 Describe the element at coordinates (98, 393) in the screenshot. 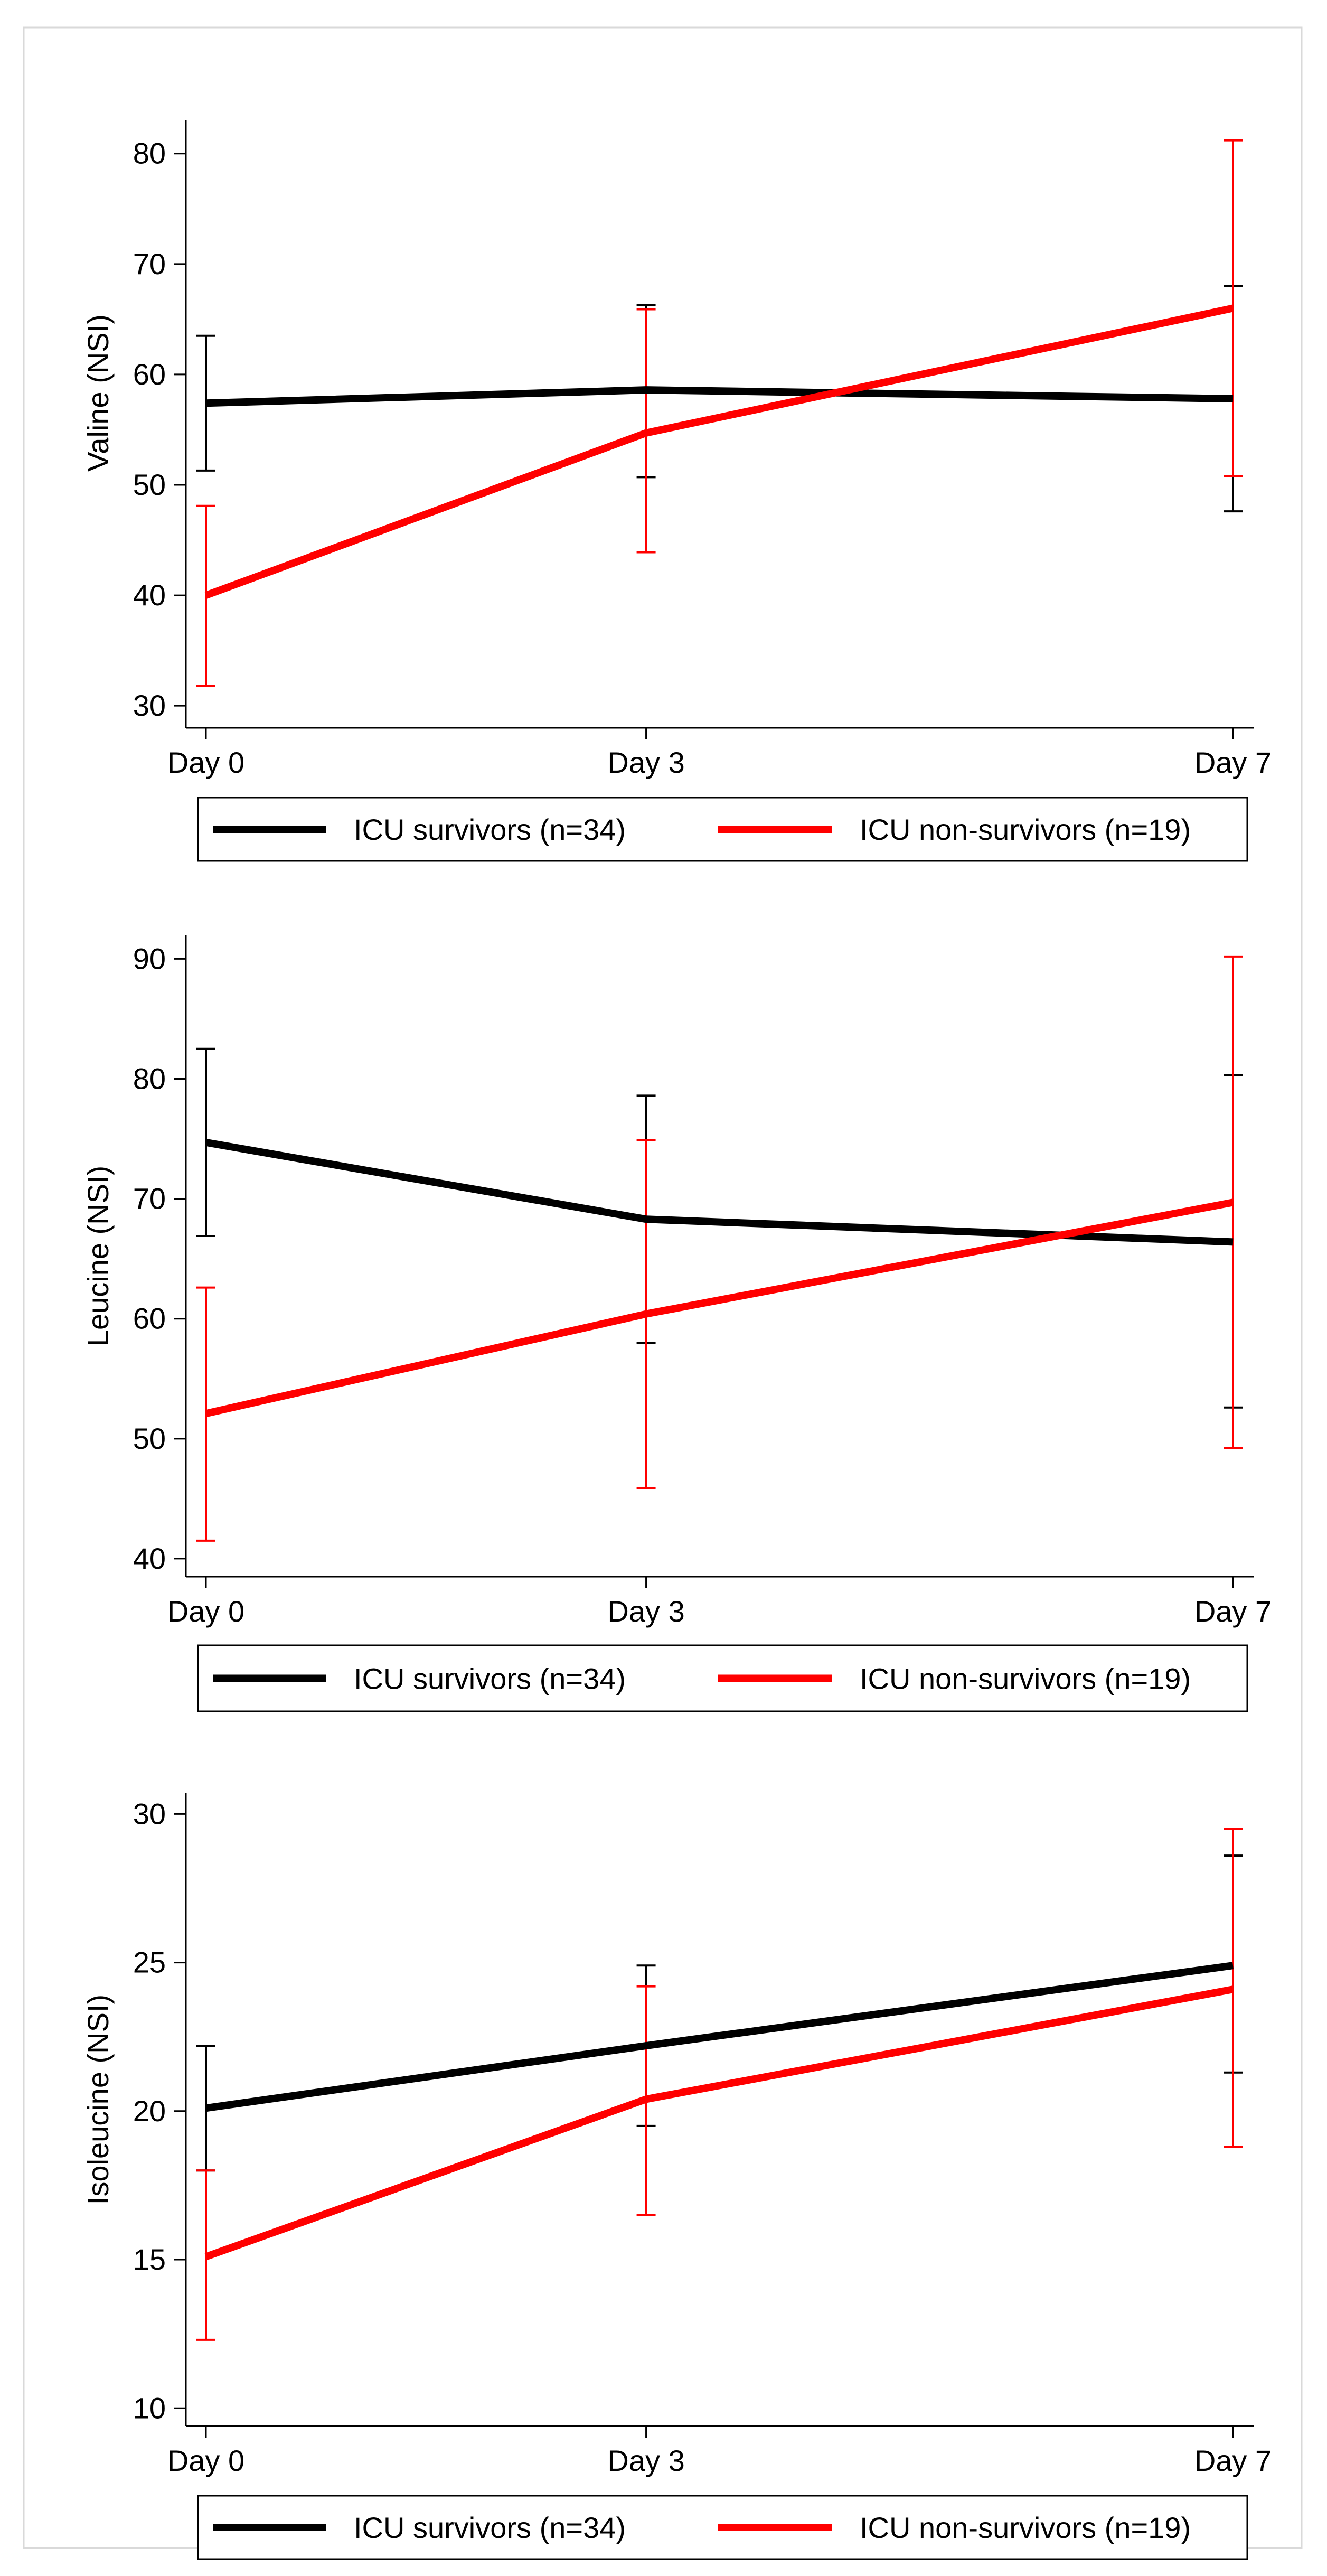

I see `y-axis-title: Valine (NSI)` at that location.